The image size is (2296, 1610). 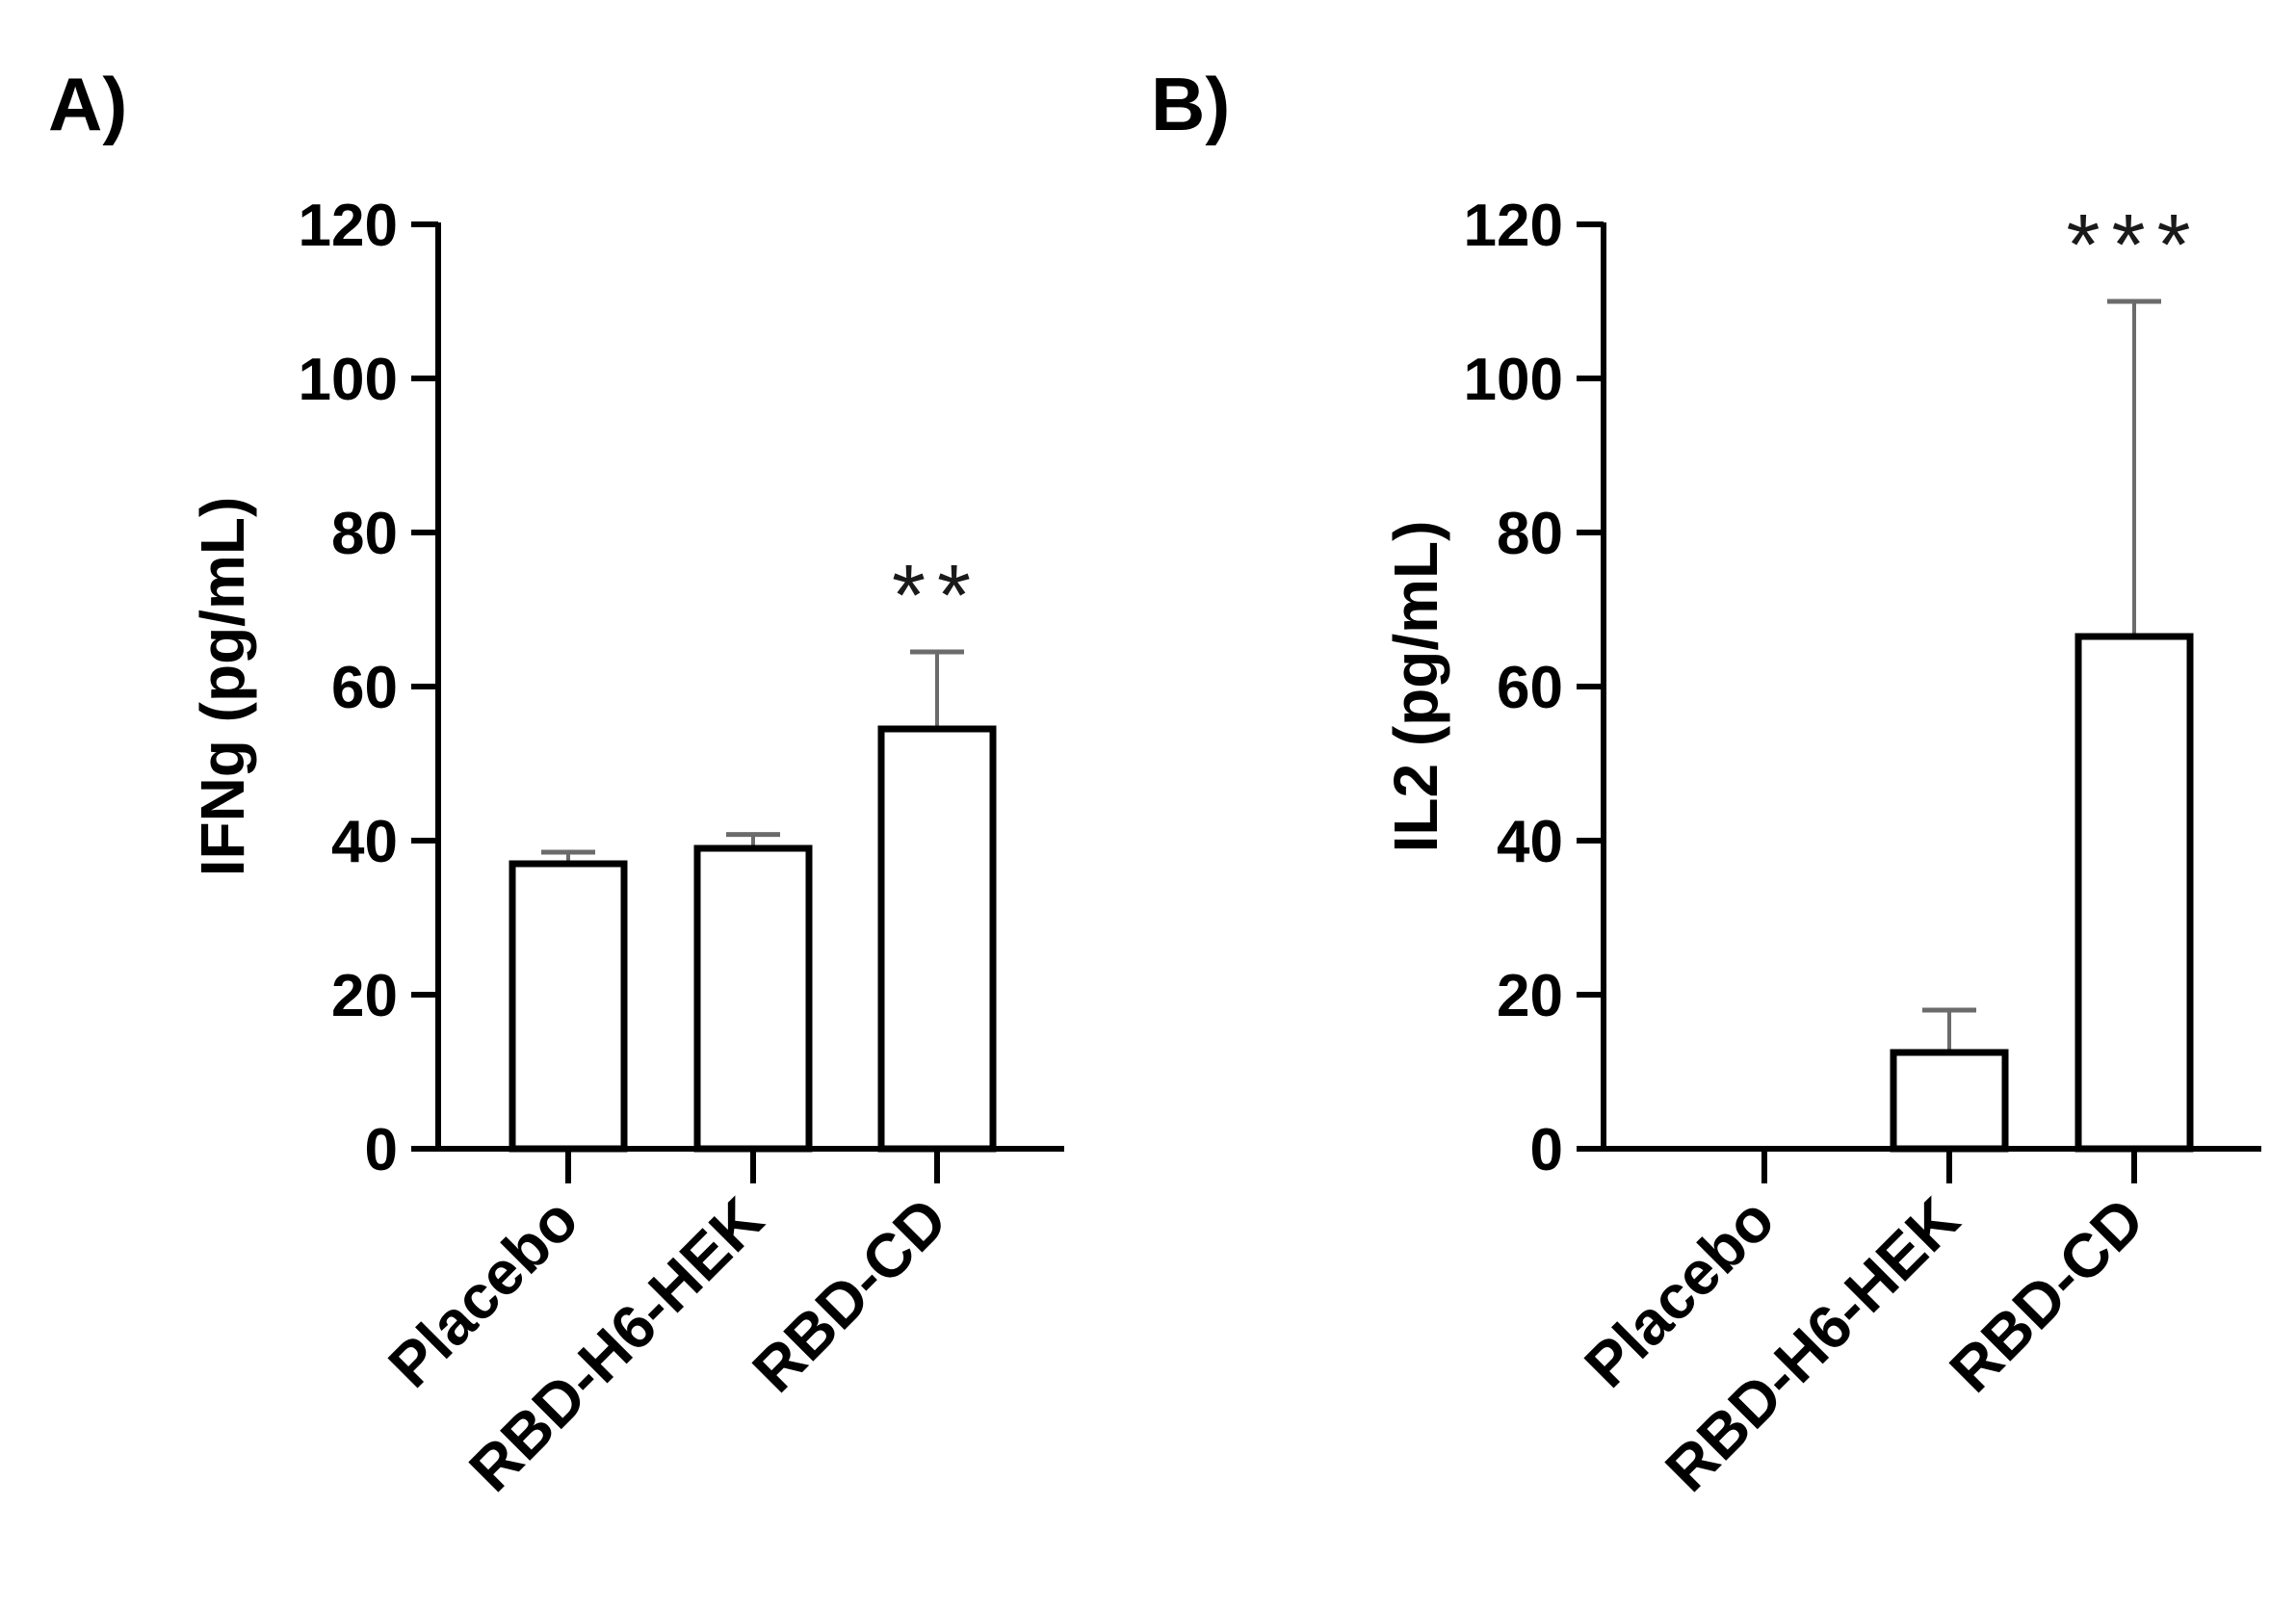 What do you see at coordinates (87, 104) in the screenshot?
I see `panel-label: A)` at bounding box center [87, 104].